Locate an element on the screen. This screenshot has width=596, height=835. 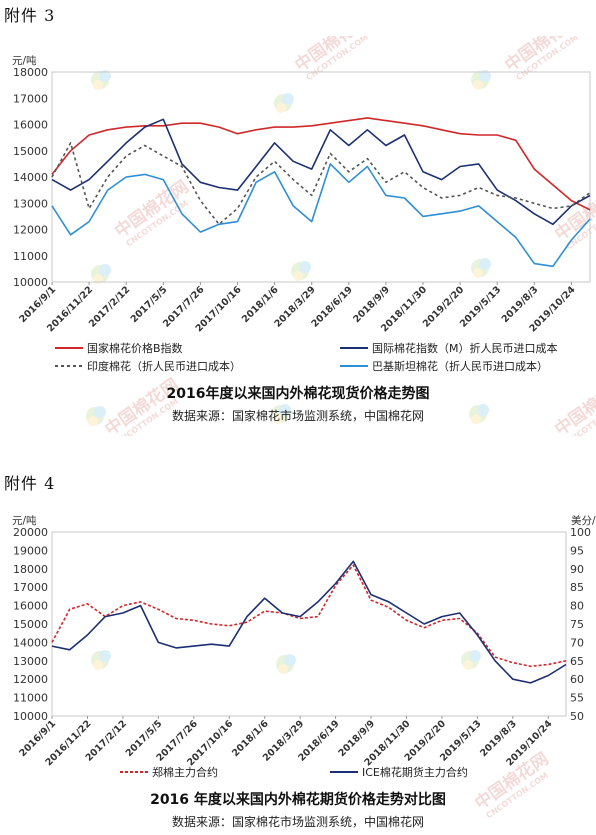
y2-tick-label: 65 is located at coordinates (577, 661).